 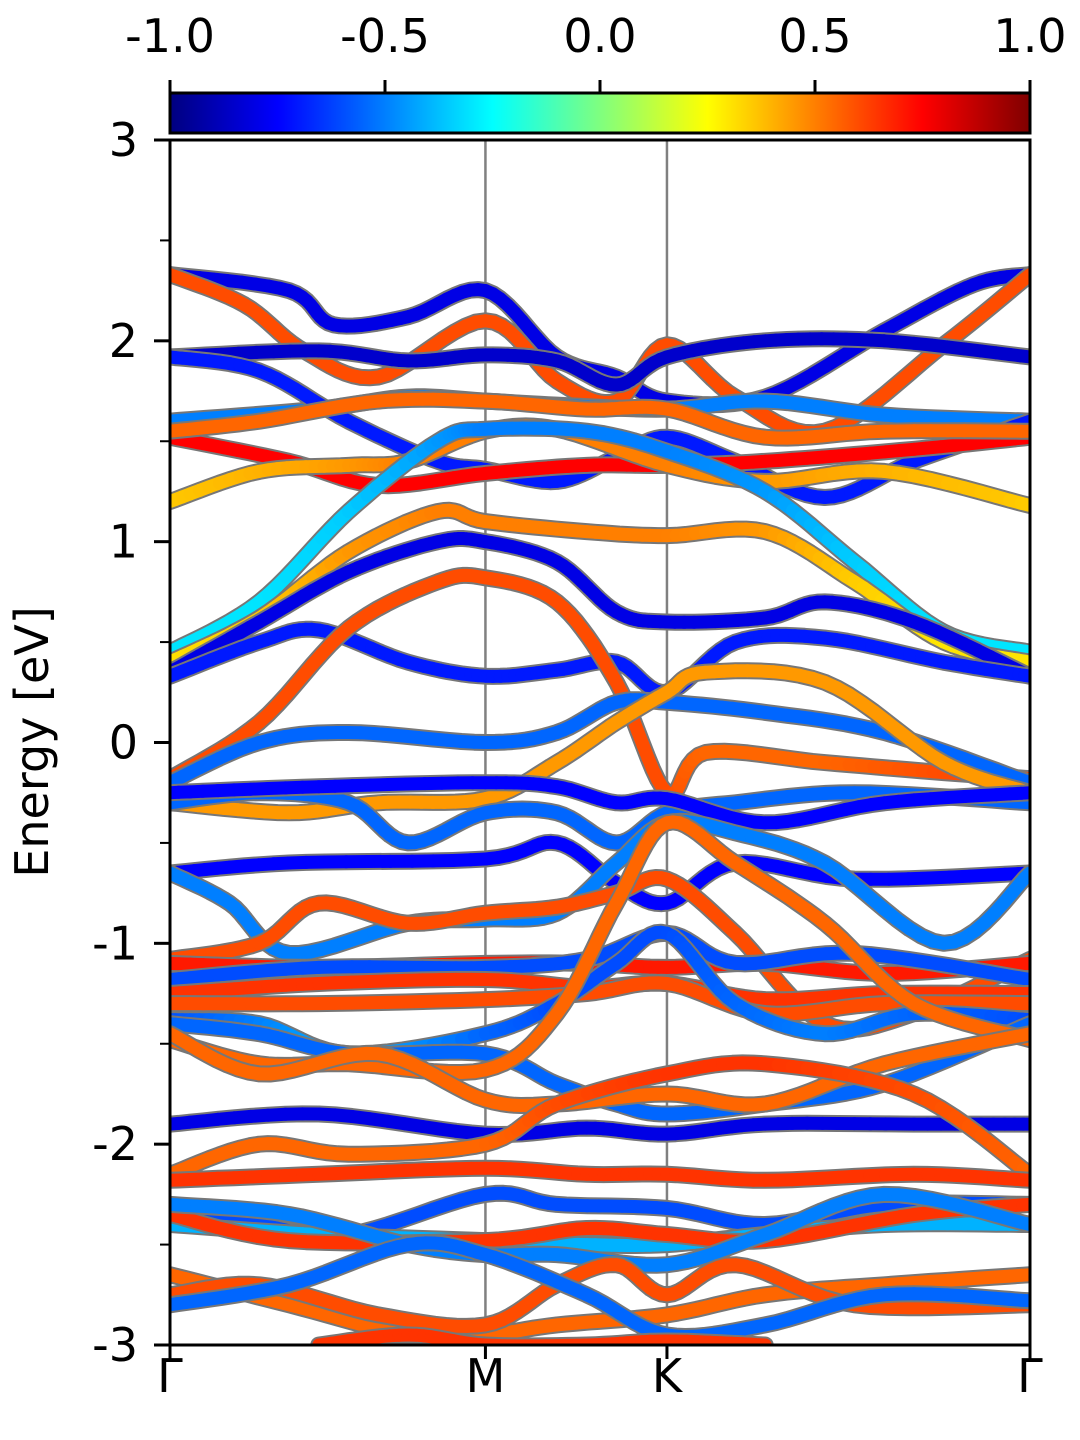 What do you see at coordinates (115, 943) in the screenshot?
I see `y-tick-label: -1` at bounding box center [115, 943].